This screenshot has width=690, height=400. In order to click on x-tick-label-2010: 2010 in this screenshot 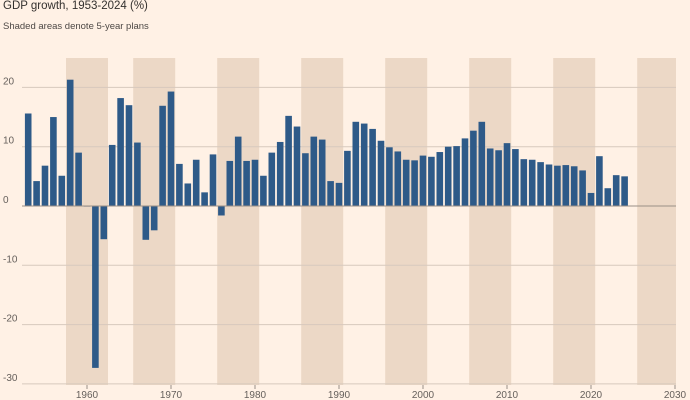, I will do `click(507, 395)`.